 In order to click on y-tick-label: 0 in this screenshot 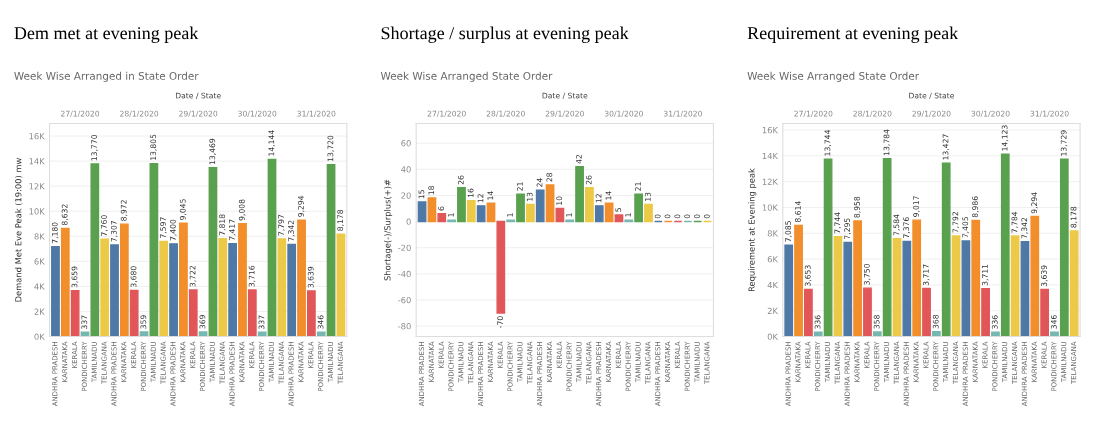, I will do `click(408, 221)`.